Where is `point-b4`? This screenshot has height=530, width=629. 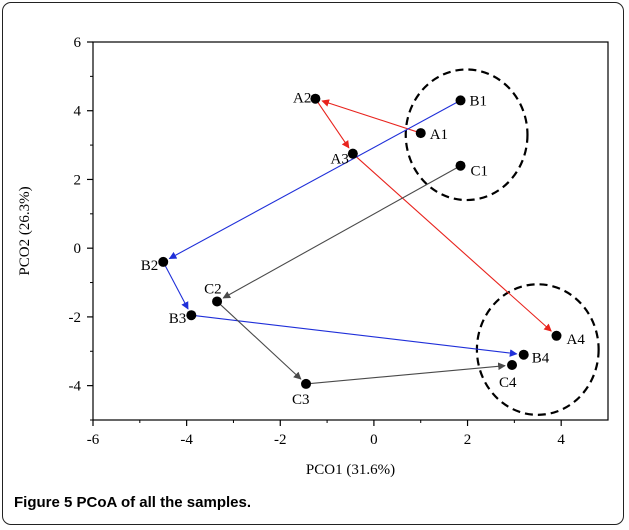 point-b4 is located at coordinates (523, 354).